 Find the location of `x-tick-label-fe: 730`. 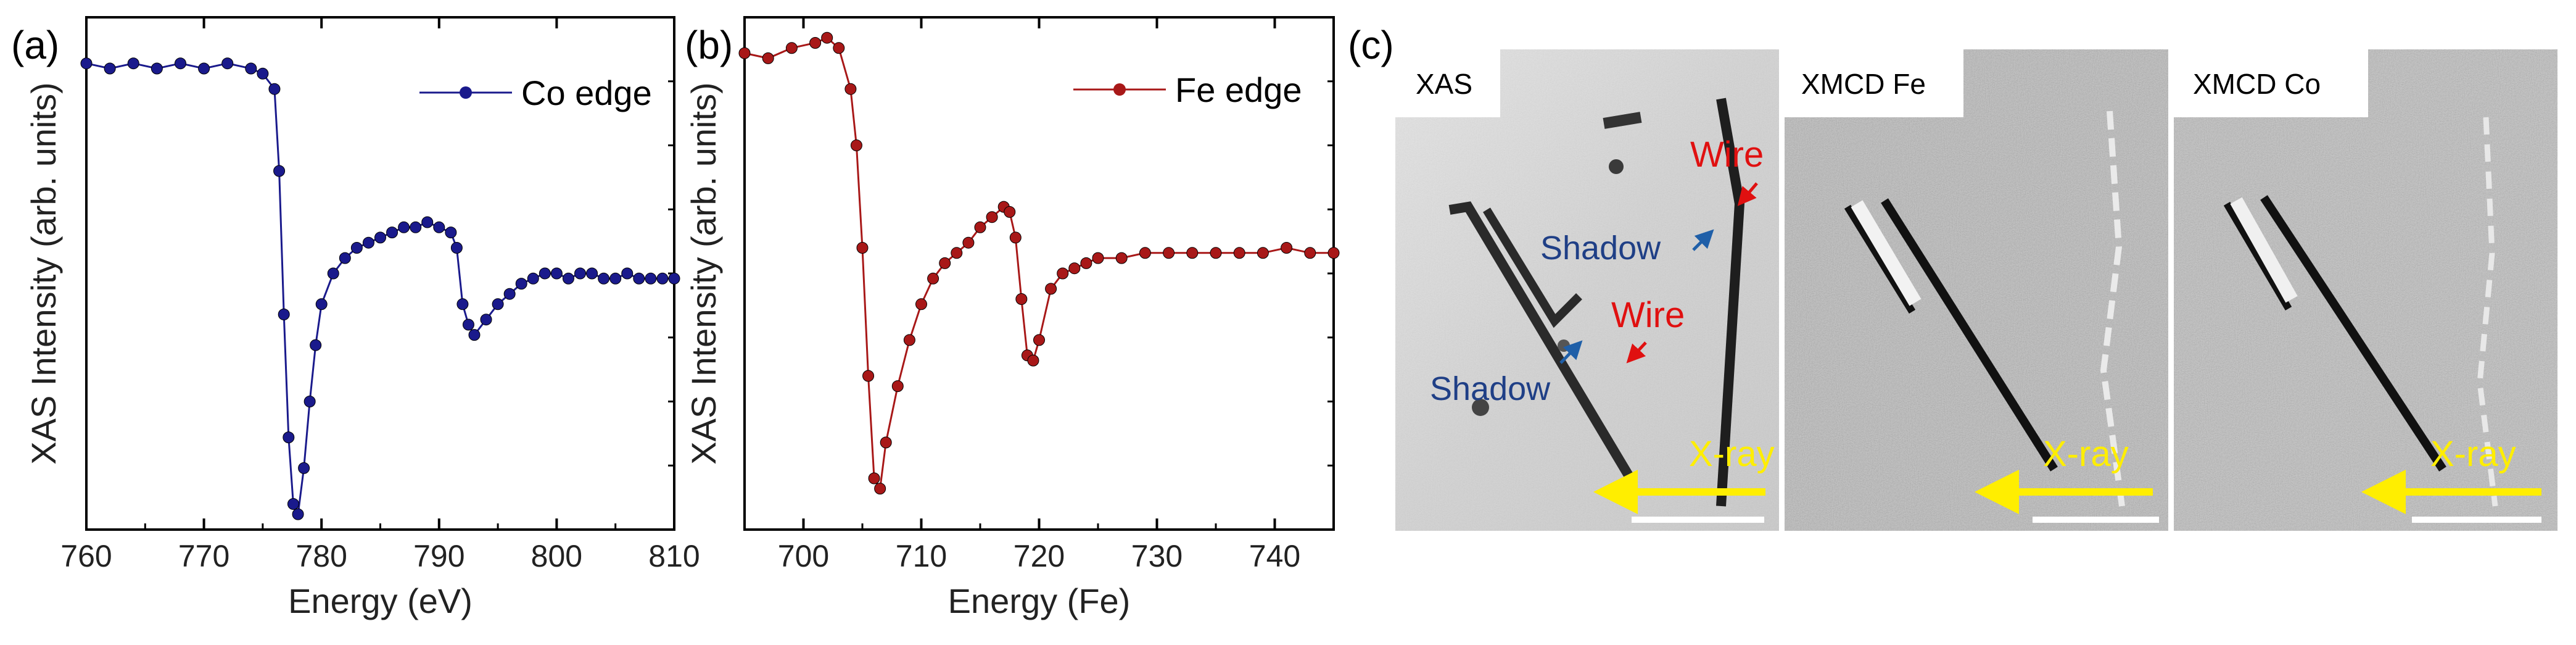

x-tick-label-fe: 730 is located at coordinates (1157, 556).